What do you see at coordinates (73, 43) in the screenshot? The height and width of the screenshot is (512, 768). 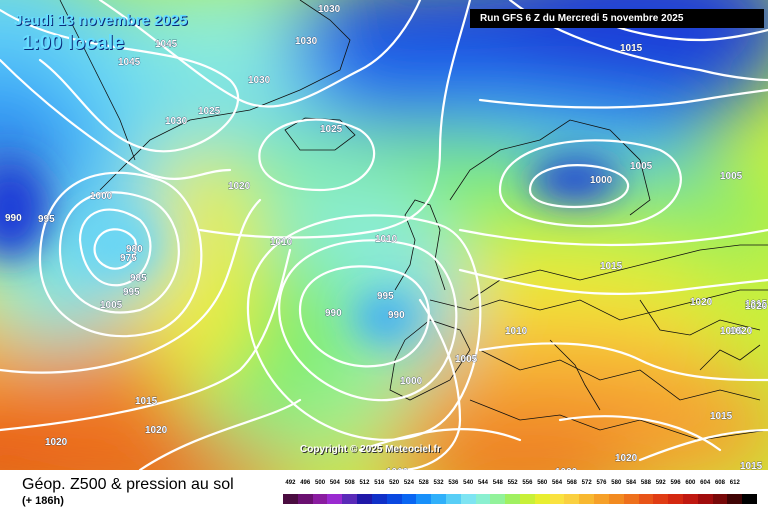 I see `forecast-local-time: 1:00 locale` at bounding box center [73, 43].